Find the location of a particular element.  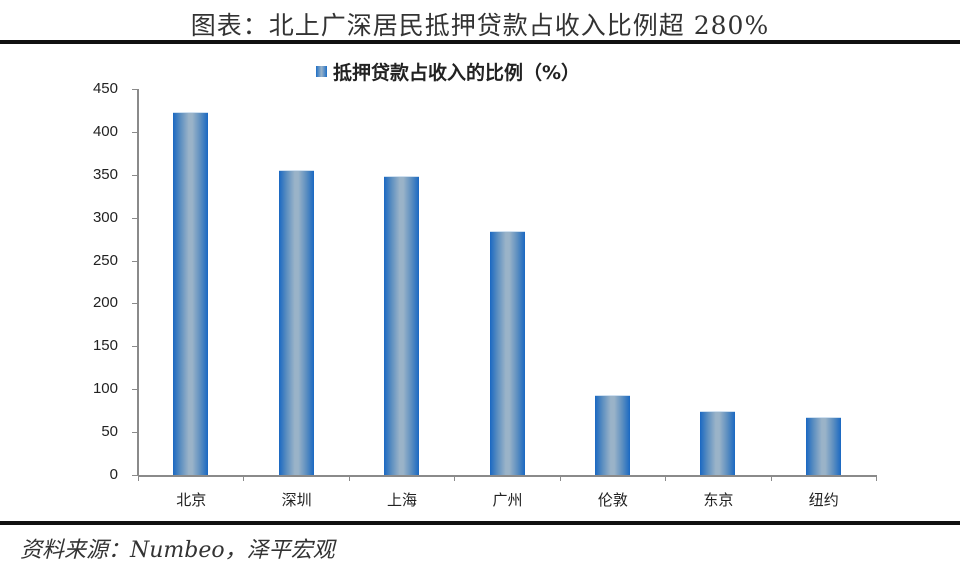

x-tick-label: 伦敦 is located at coordinates (612, 500).